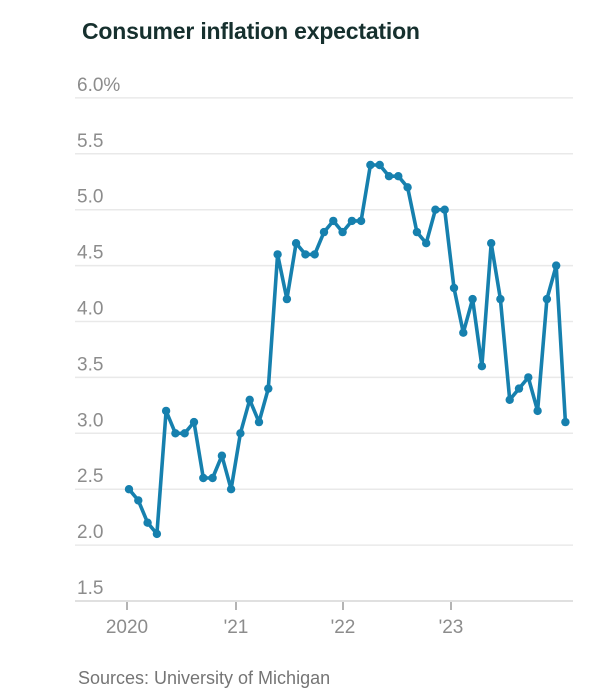  I want to click on y-axis-label: 5.0, so click(90, 197).